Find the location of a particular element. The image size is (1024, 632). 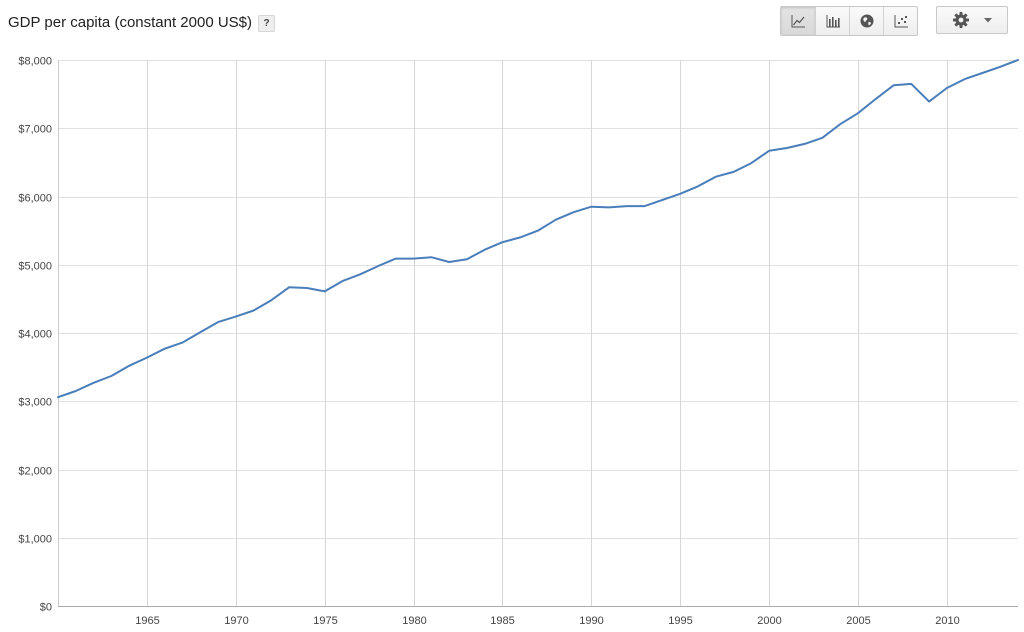

settings-button is located at coordinates (972, 20).